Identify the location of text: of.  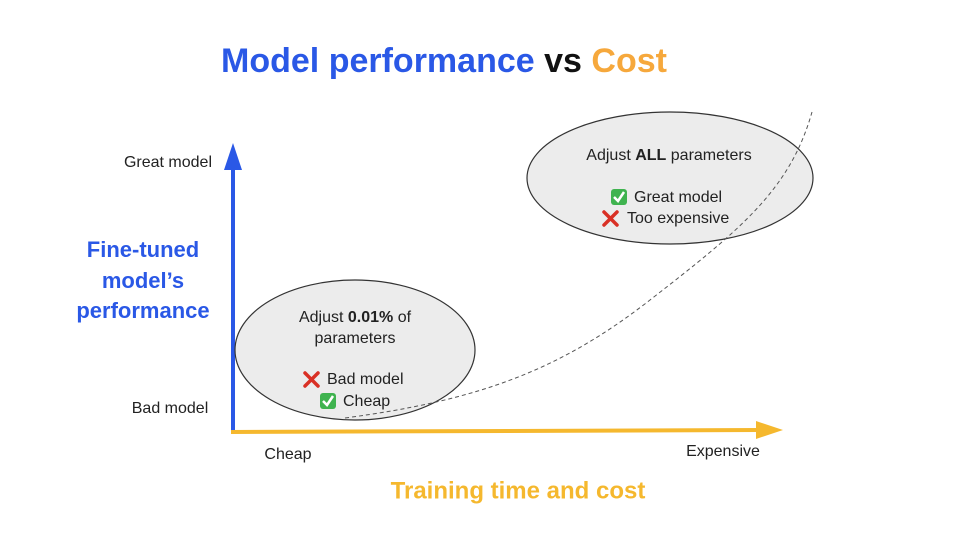
(405, 317).